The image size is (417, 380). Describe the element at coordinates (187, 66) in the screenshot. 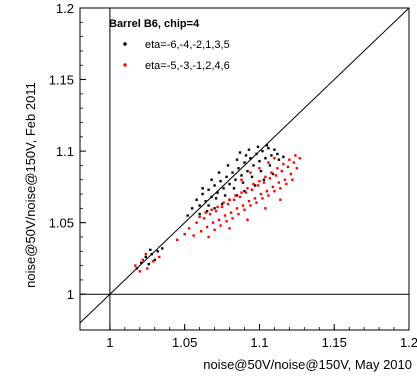

I see `legend-label-series-2: eta=-5,-3,-1,2,4,6` at that location.